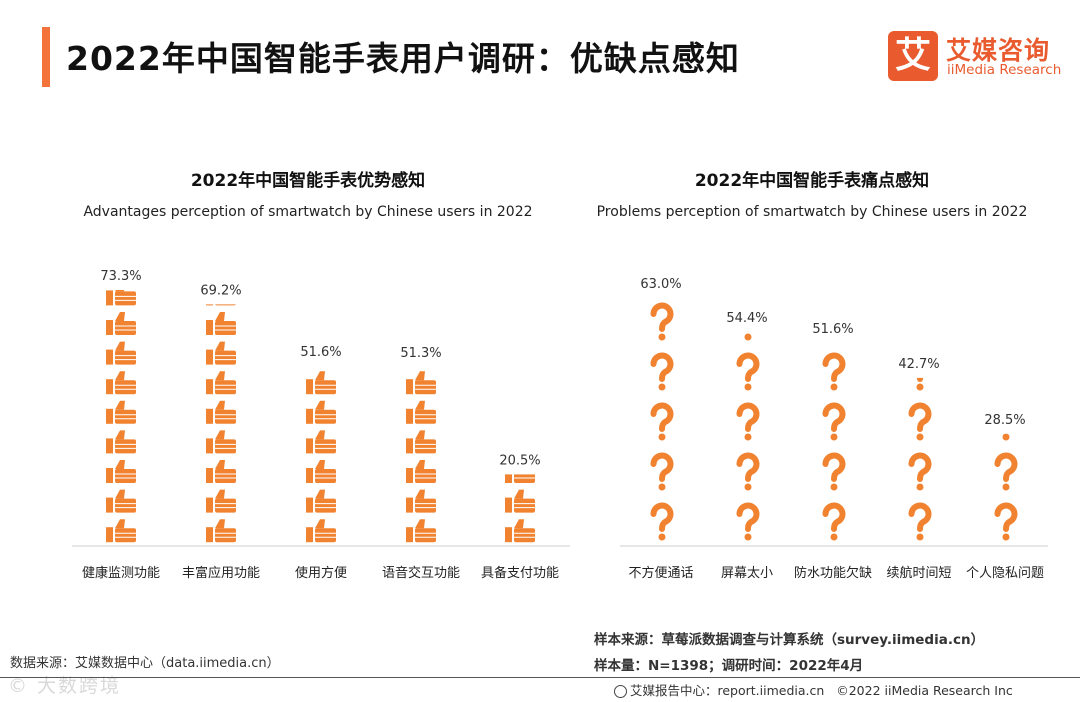 Image resolution: width=1080 pixels, height=702 pixels. Describe the element at coordinates (832, 329) in the screenshot. I see `pain-value-label: 51.6%` at that location.